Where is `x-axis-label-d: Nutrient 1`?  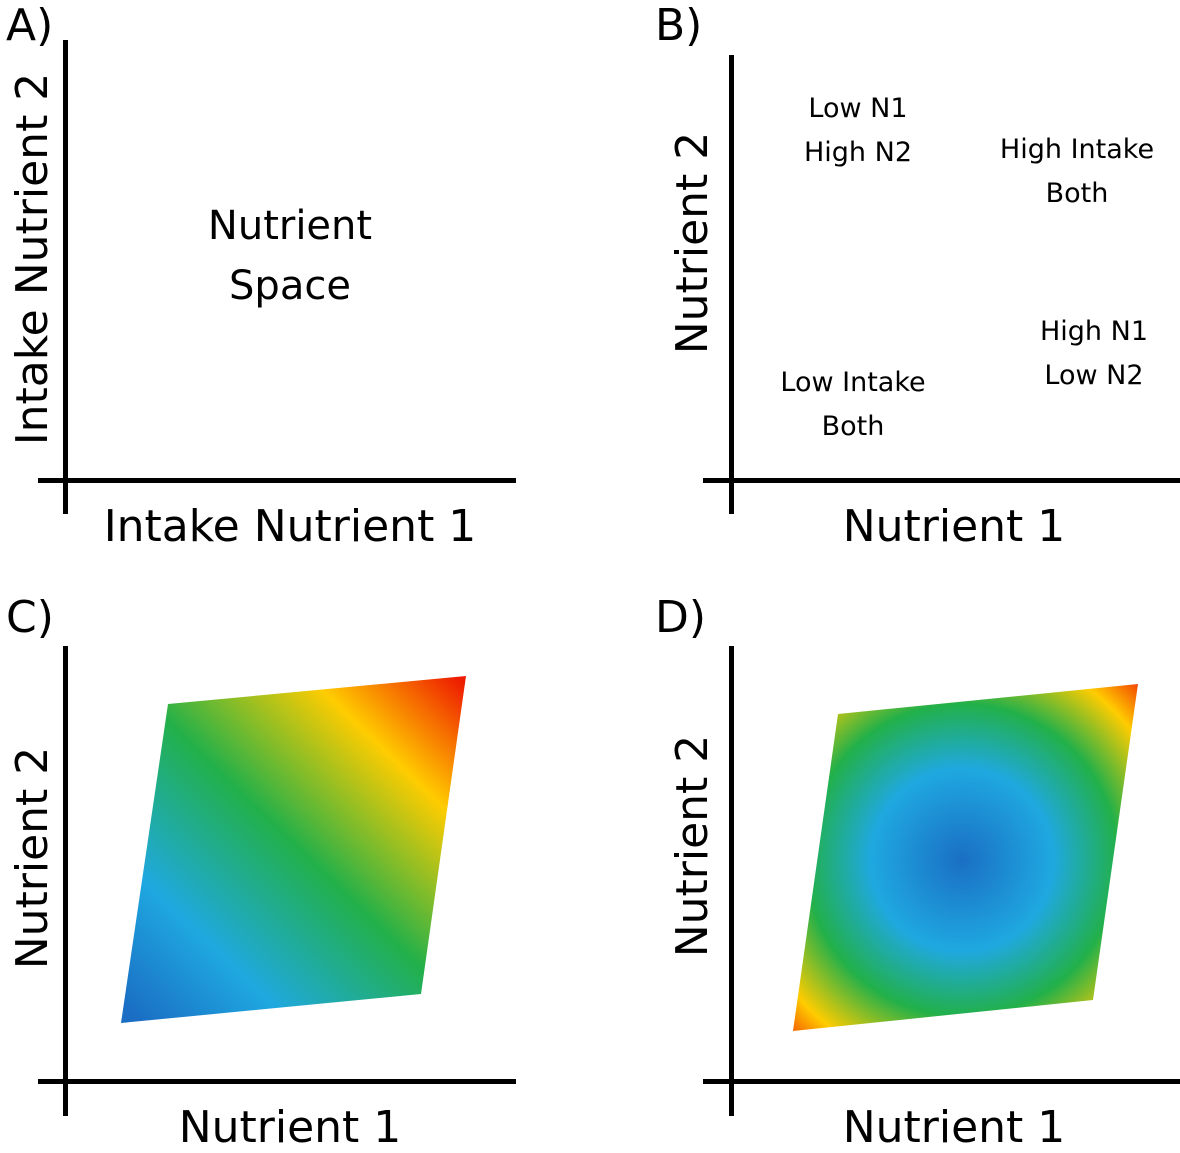
x-axis-label-d: Nutrient 1 is located at coordinates (954, 1127).